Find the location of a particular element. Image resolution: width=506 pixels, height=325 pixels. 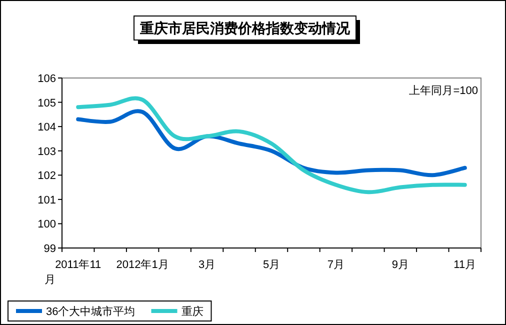

y-tick-label: 101 is located at coordinates (47, 200).